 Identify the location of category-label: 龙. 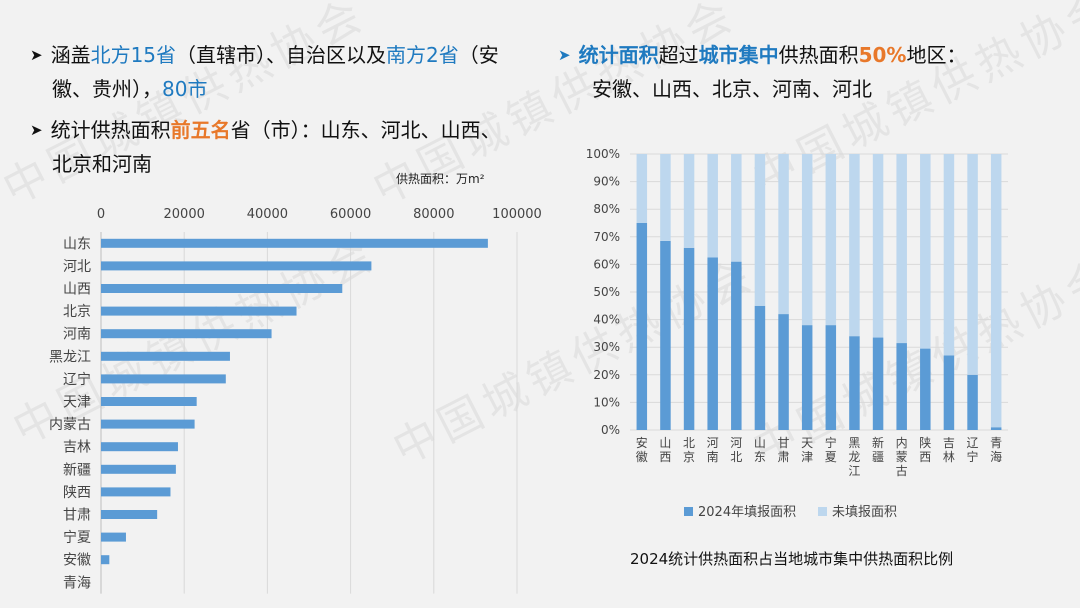
(854, 457).